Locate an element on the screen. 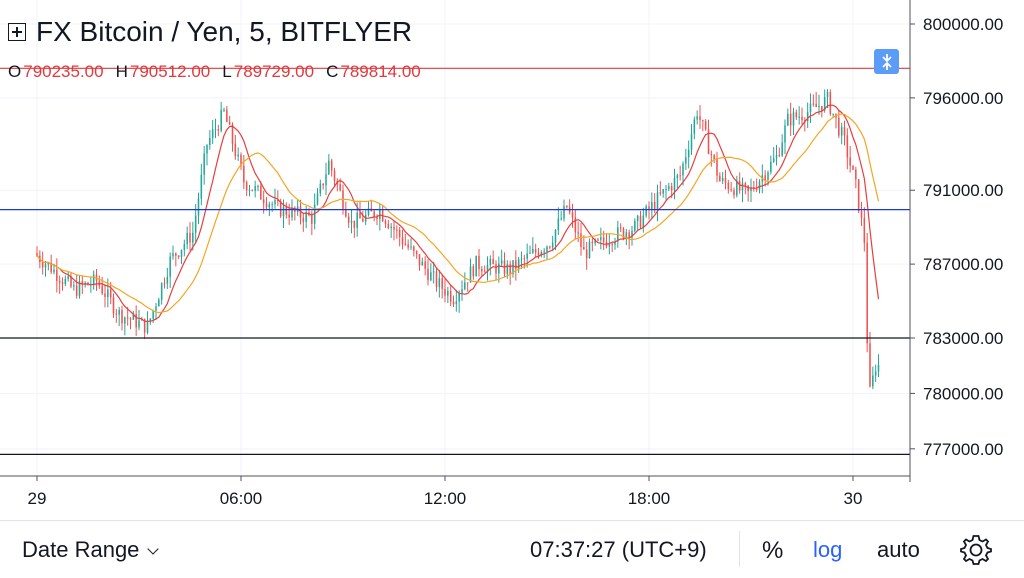 This screenshot has height=578, width=1024. scroll-to-latest-button is located at coordinates (886, 61).